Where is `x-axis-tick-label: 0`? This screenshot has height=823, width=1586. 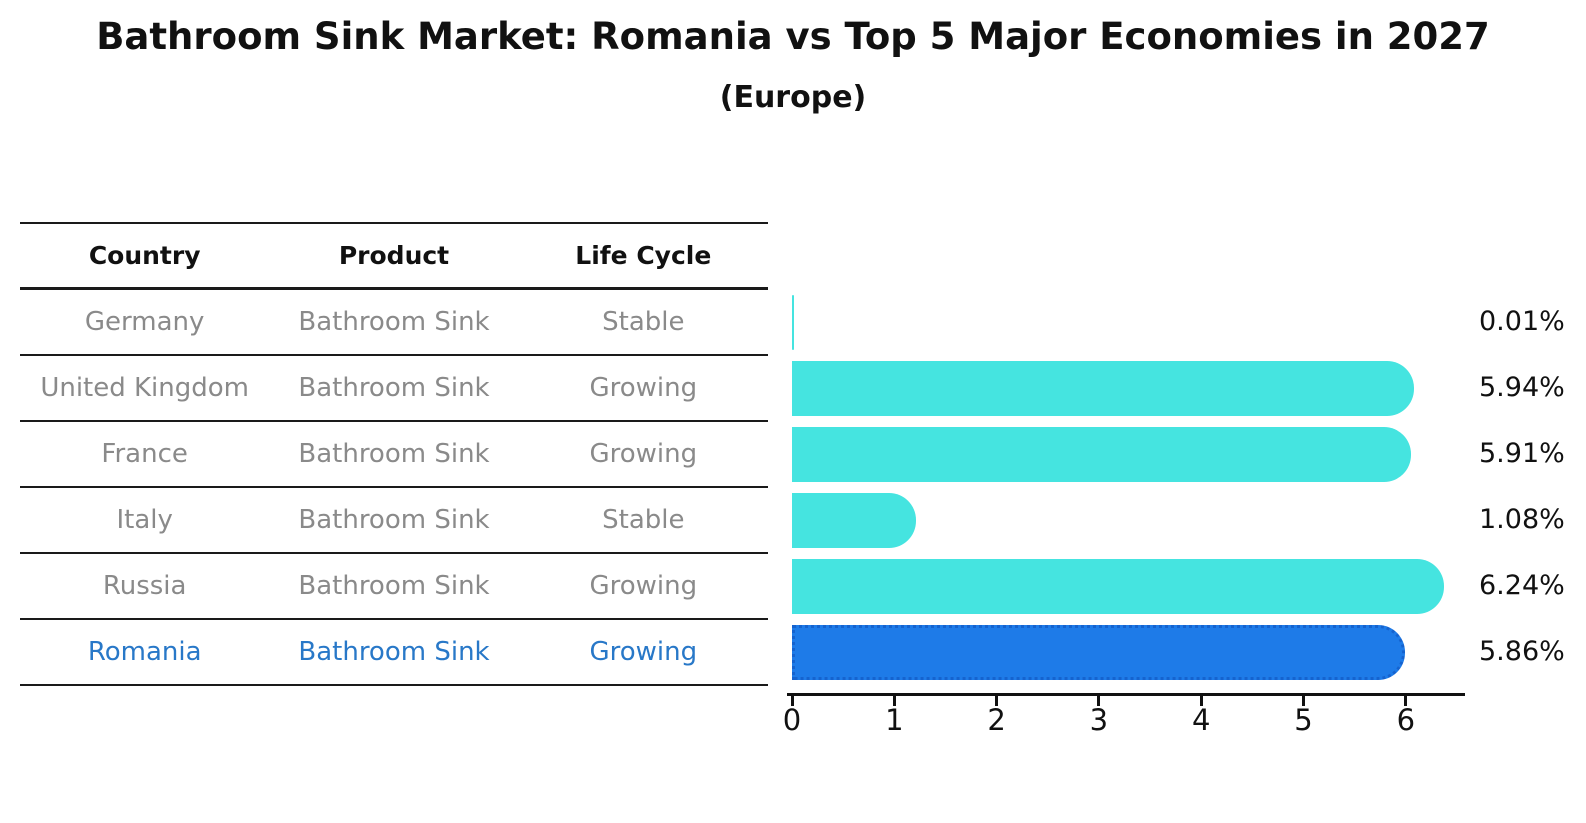
x-axis-tick-label: 0 is located at coordinates (792, 720).